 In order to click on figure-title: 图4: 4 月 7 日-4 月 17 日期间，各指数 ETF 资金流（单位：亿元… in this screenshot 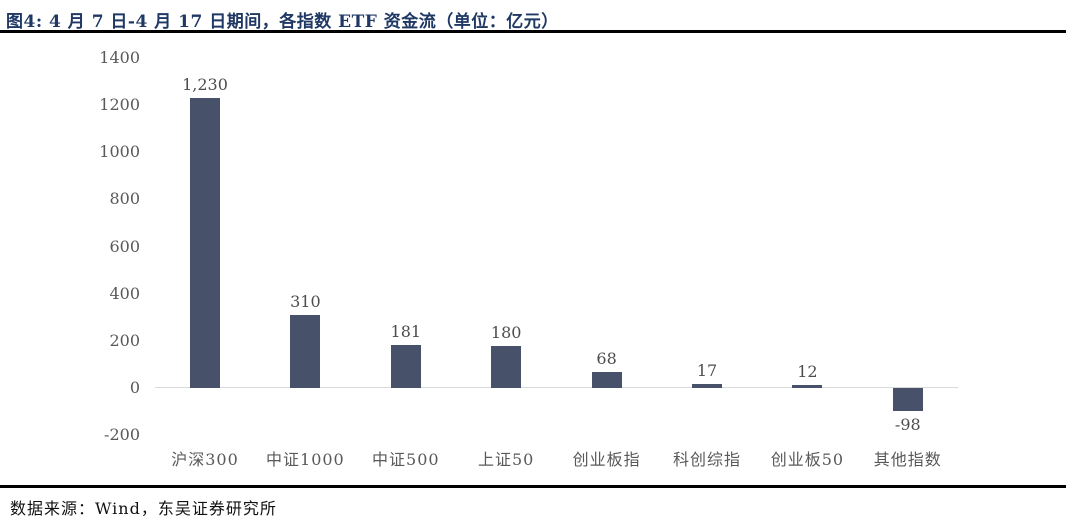, I will do `click(282, 22)`.